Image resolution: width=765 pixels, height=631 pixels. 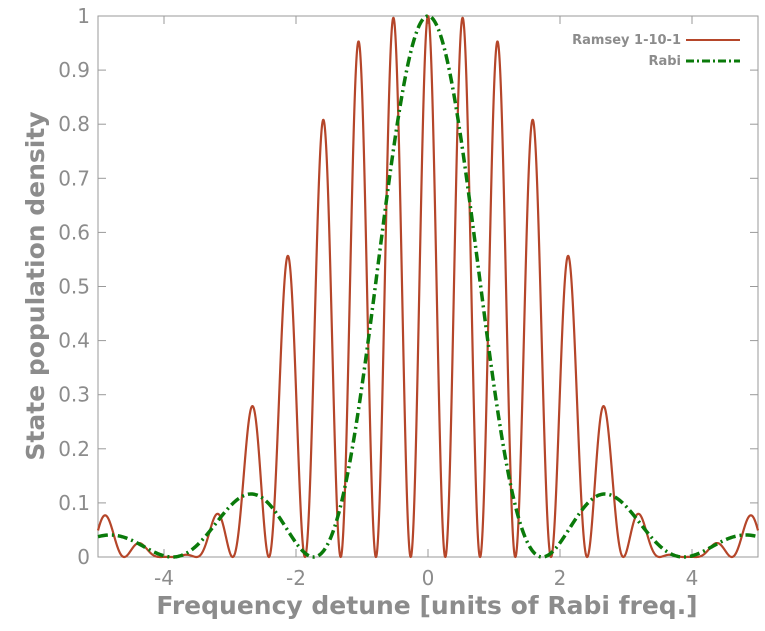 I want to click on x-tick-label: -2, so click(x=296, y=578).